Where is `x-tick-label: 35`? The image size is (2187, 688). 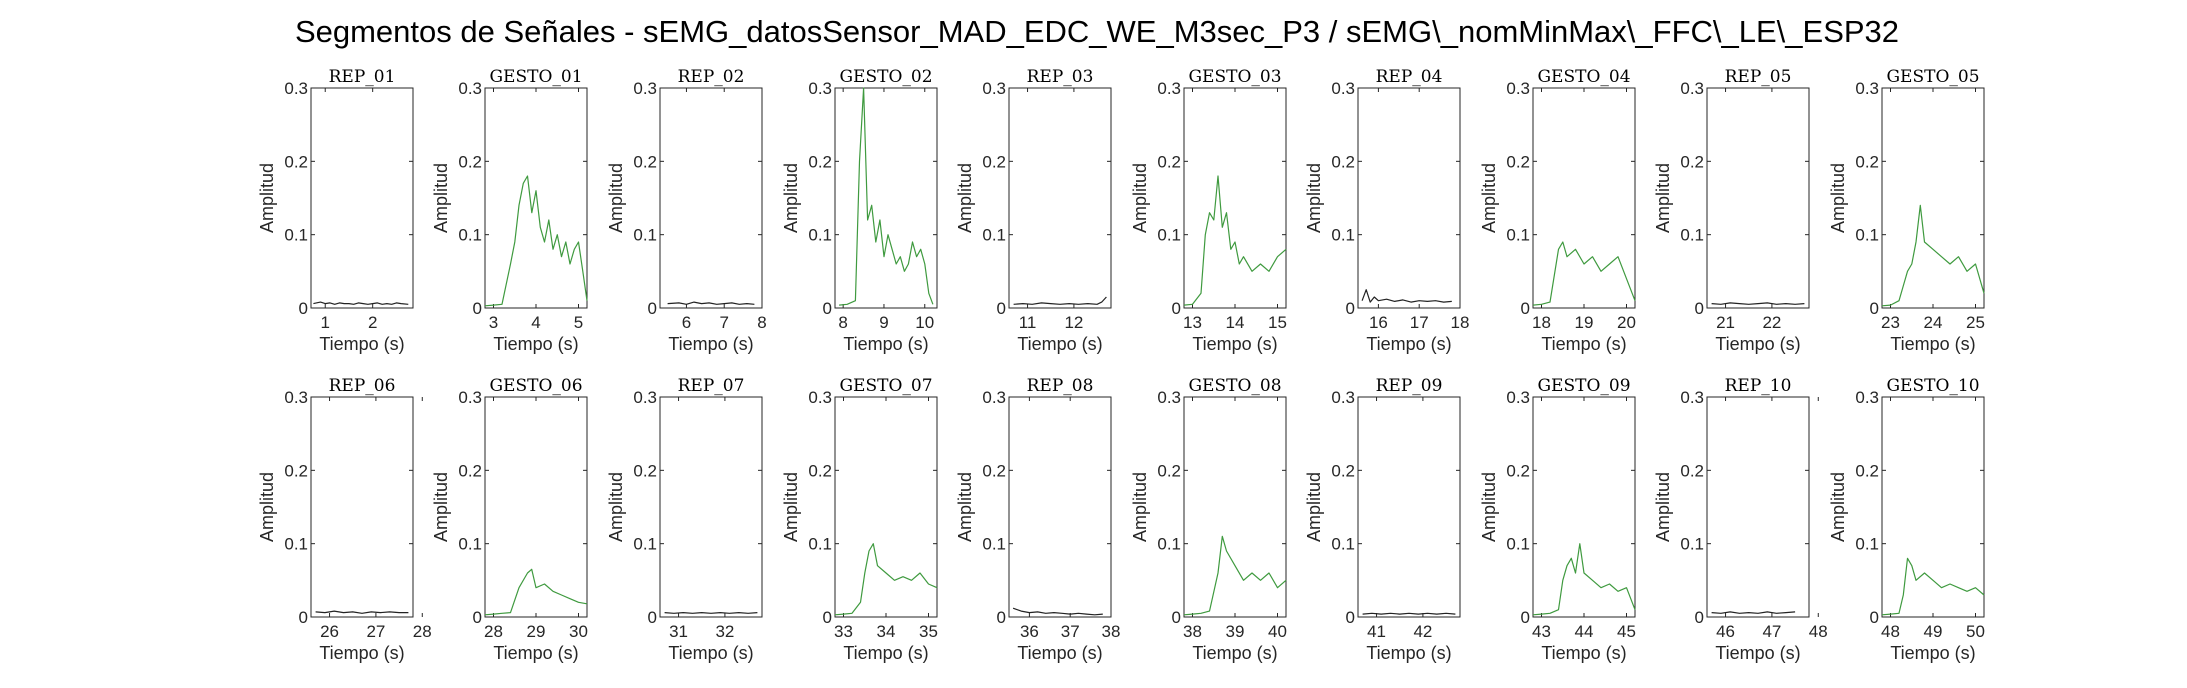
x-tick-label: 35 is located at coordinates (928, 631).